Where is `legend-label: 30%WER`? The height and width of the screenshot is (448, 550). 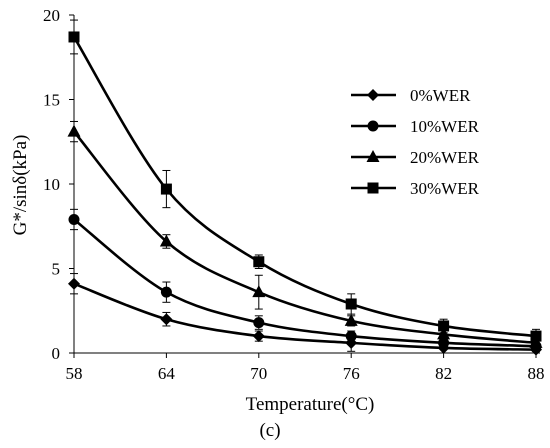
legend-label: 30%WER is located at coordinates (445, 188).